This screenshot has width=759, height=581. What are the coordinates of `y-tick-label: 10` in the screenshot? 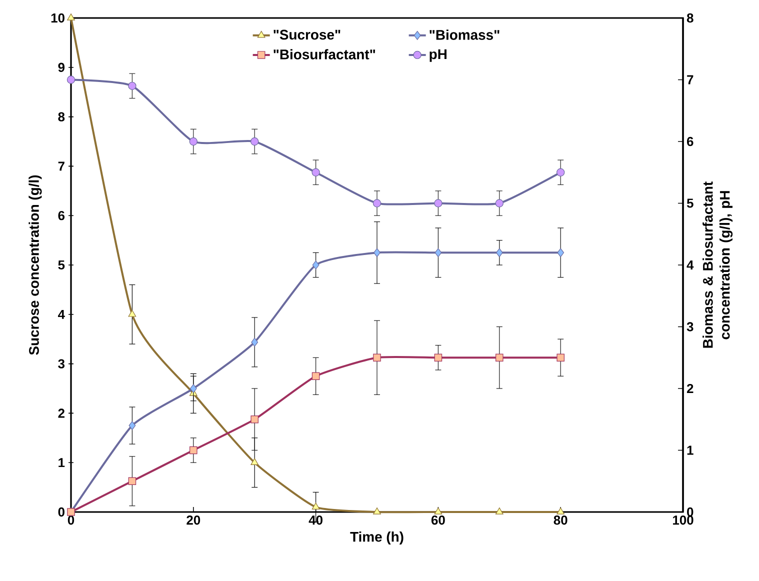 It's located at (57, 18).